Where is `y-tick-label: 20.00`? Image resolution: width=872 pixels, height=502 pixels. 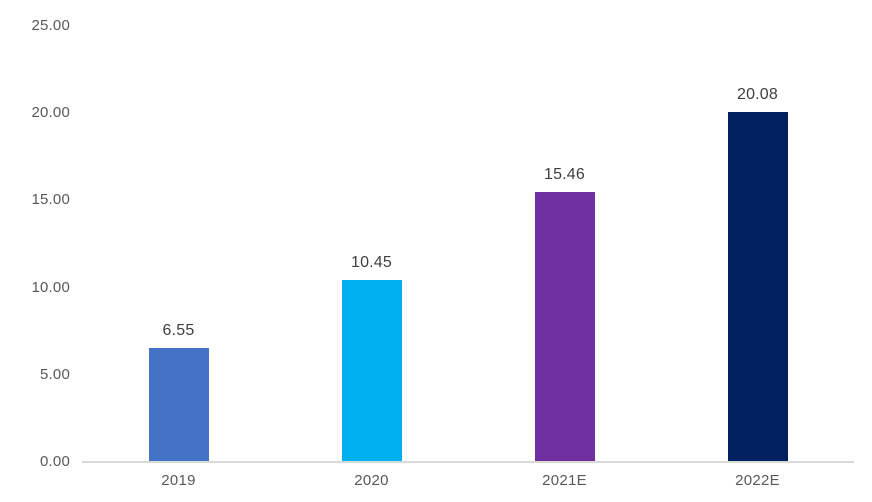 y-tick-label: 20.00 is located at coordinates (50, 113).